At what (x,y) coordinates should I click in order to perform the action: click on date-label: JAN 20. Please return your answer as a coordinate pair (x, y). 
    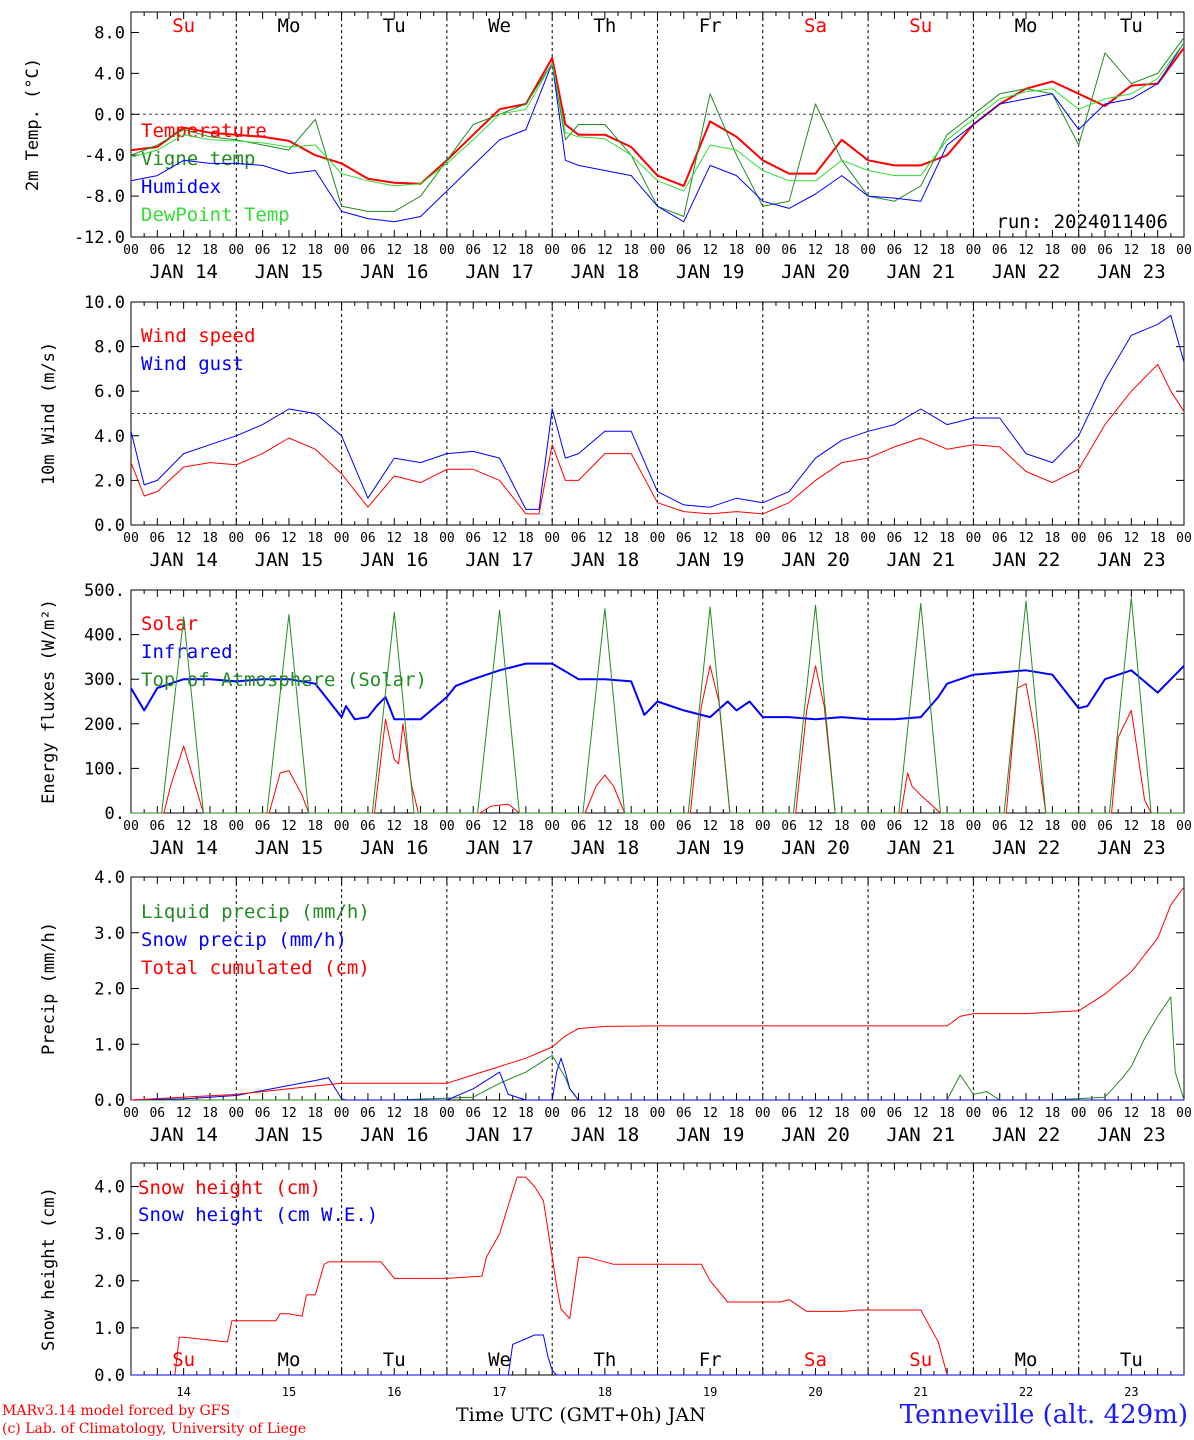
    Looking at the image, I should click on (815, 560).